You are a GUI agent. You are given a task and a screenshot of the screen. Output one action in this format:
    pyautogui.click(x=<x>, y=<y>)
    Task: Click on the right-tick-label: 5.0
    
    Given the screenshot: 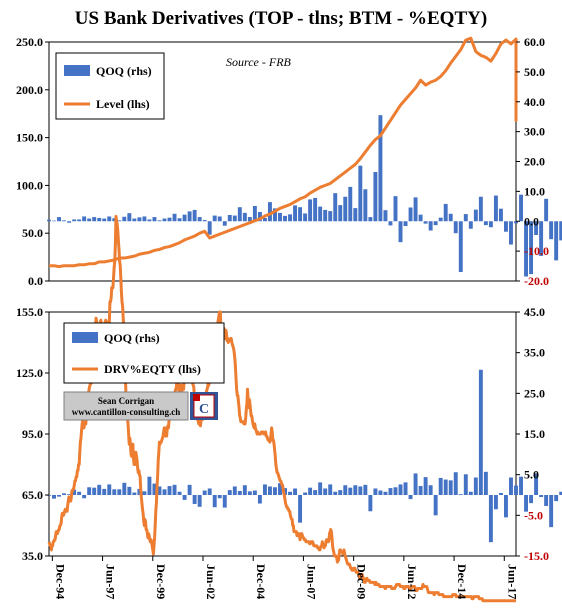 What is the action you would take?
    pyautogui.click(x=531, y=475)
    